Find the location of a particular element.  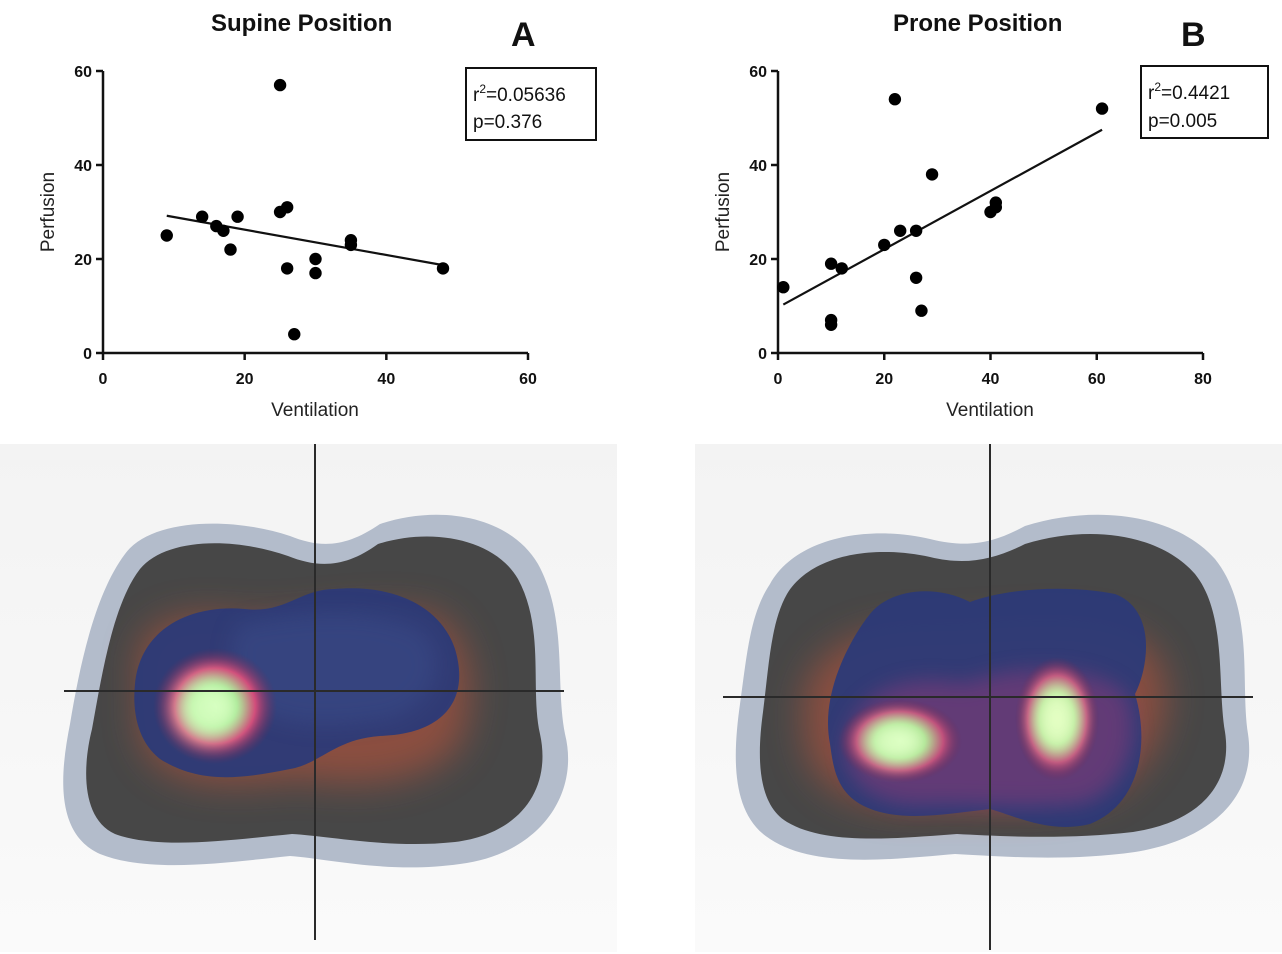

r-squared-text: r2=0.4421 is located at coordinates (1189, 92).